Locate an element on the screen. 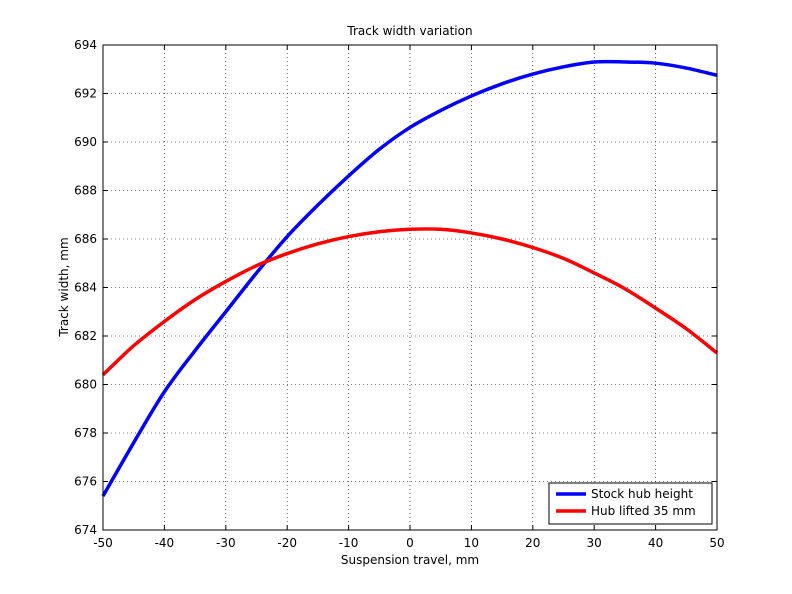 The image size is (792, 594). y-tick-label: 690 is located at coordinates (85, 142).